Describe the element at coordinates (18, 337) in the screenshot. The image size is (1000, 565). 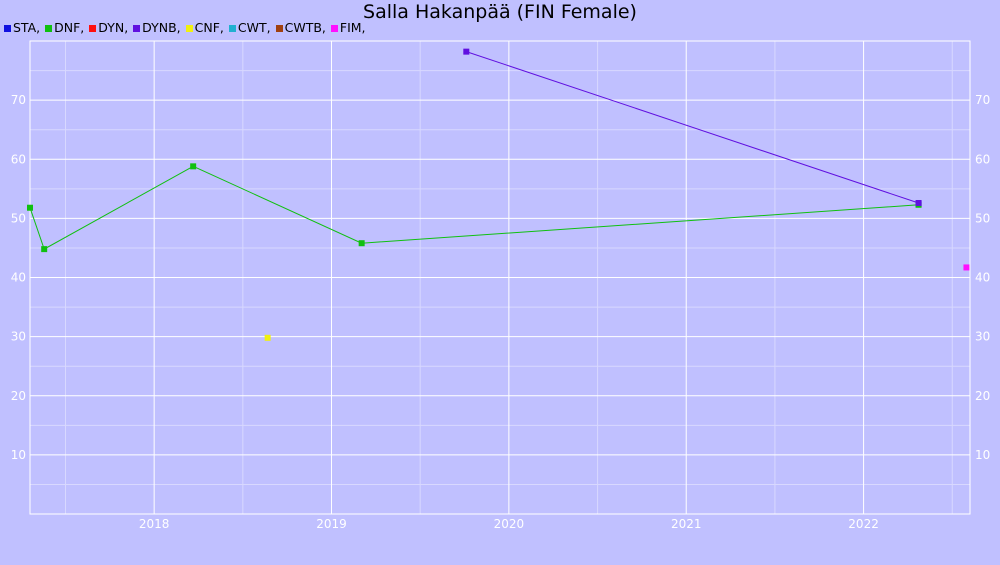
I see `y-tick-label: 30` at that location.